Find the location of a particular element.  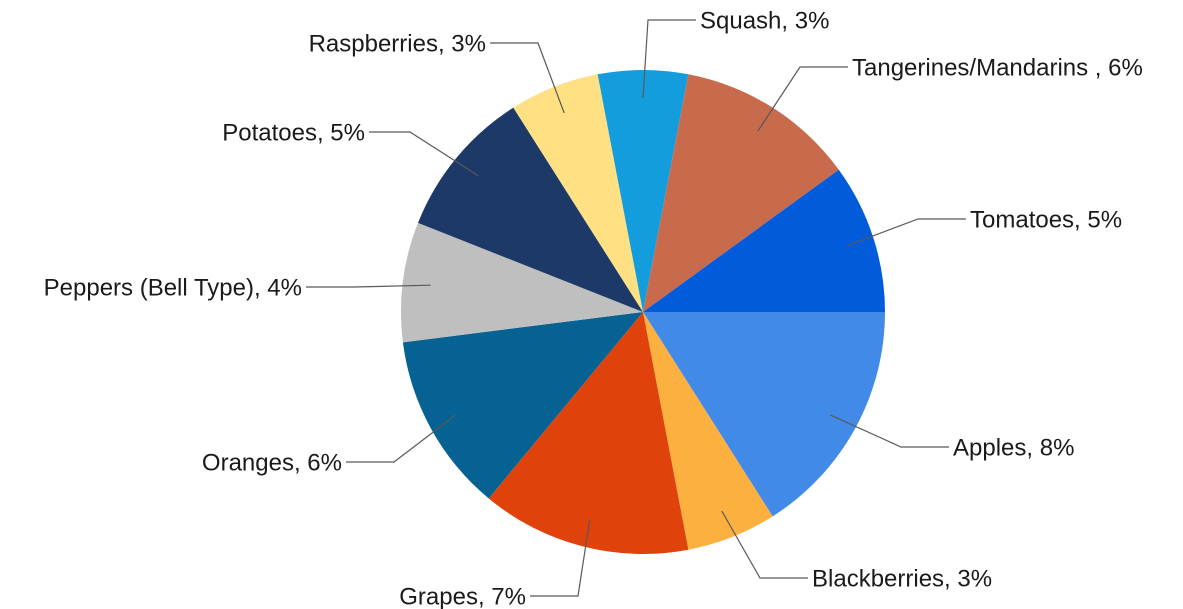

leader-line-raspberries is located at coordinates (527, 78).